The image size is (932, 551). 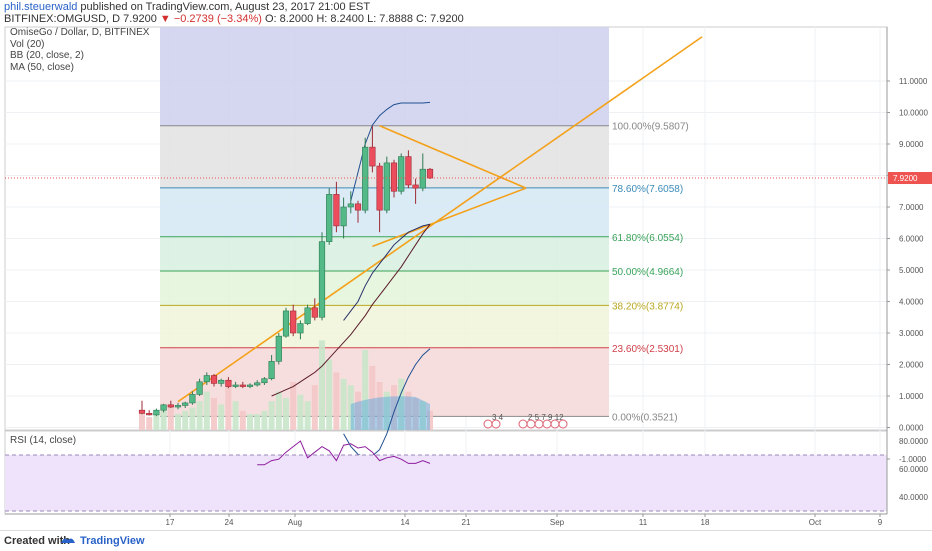 I want to click on tradingview-brand-link: TradingView, so click(x=112, y=541).